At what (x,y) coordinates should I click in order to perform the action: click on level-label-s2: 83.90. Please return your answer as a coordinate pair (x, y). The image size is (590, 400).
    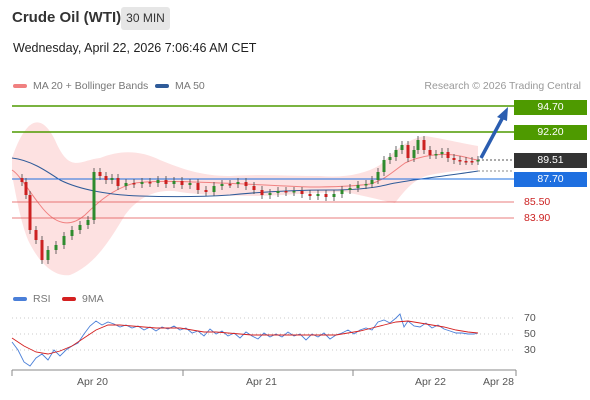
    Looking at the image, I should click on (537, 218).